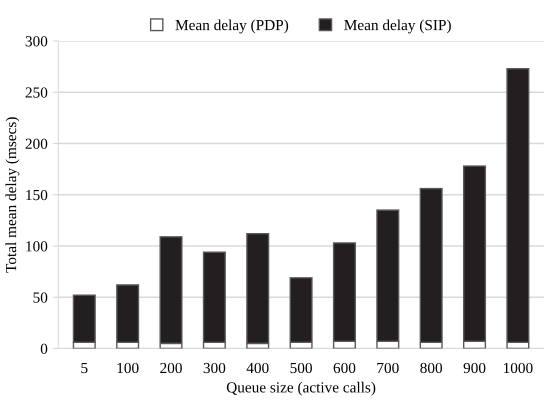  What do you see at coordinates (37, 246) in the screenshot?
I see `y-tick-label: 100` at bounding box center [37, 246].